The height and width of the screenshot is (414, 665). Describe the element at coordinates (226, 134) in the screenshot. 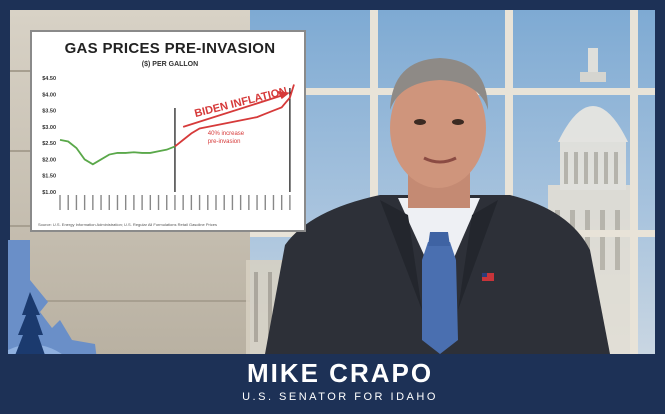

I see `increase-note-line1: 40% increase` at that location.